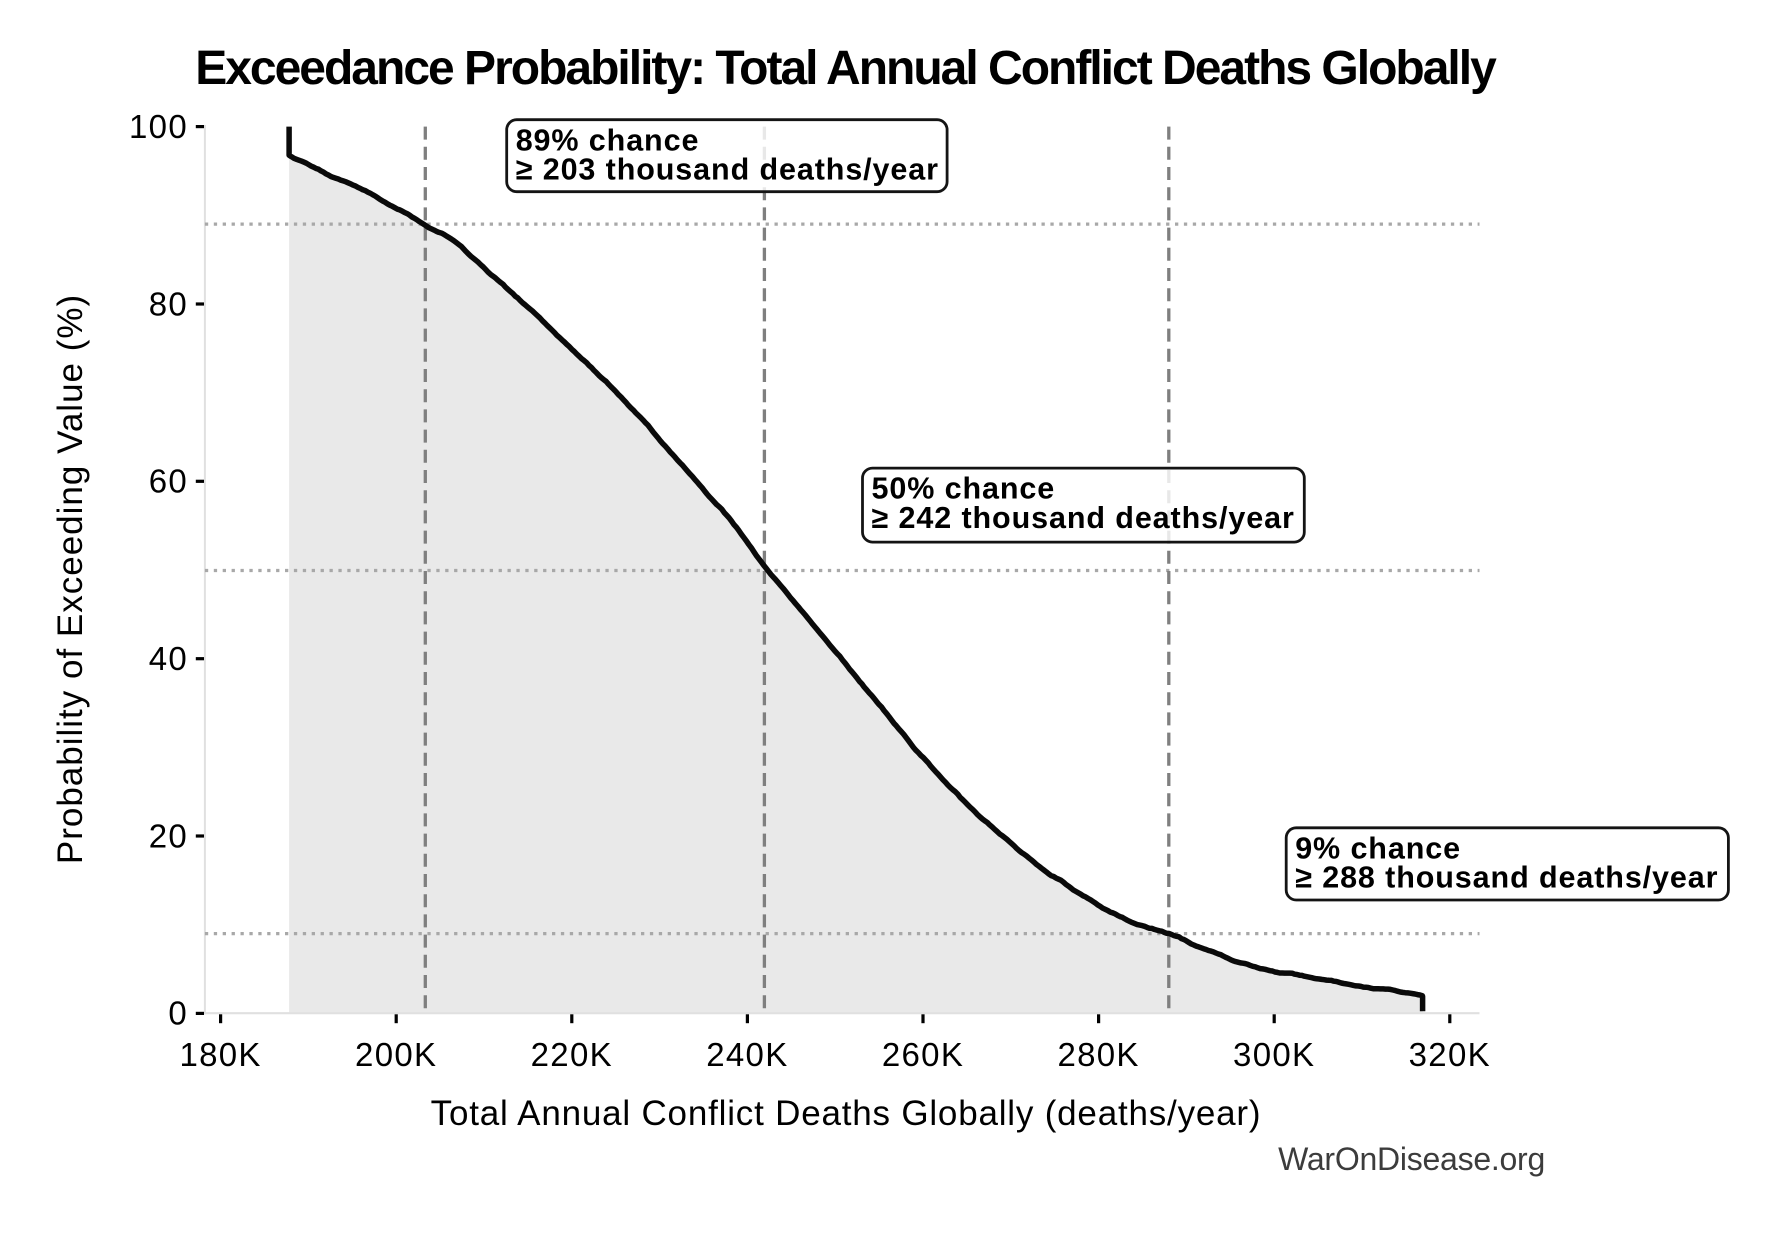 Image resolution: width=1777 pixels, height=1234 pixels. What do you see at coordinates (1098, 1054) in the screenshot?
I see `svg-text: 280K` at bounding box center [1098, 1054].